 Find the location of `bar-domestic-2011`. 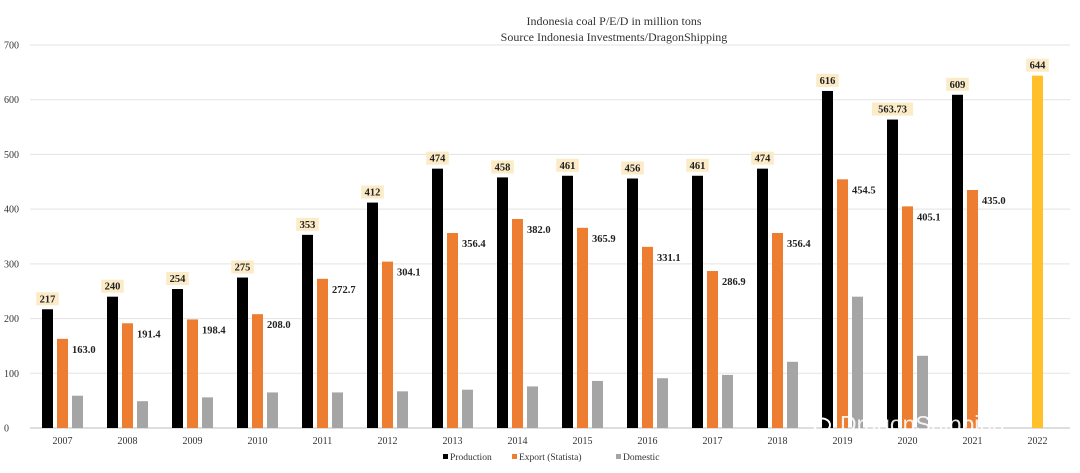

bar-domestic-2011 is located at coordinates (337, 410).